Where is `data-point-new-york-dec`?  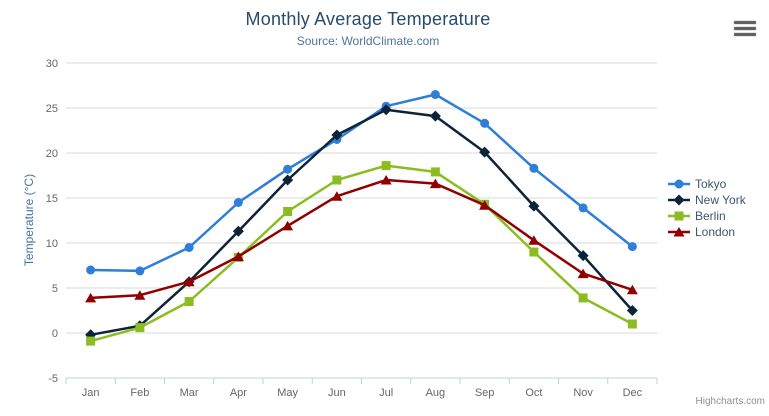 data-point-new-york-dec is located at coordinates (632, 310).